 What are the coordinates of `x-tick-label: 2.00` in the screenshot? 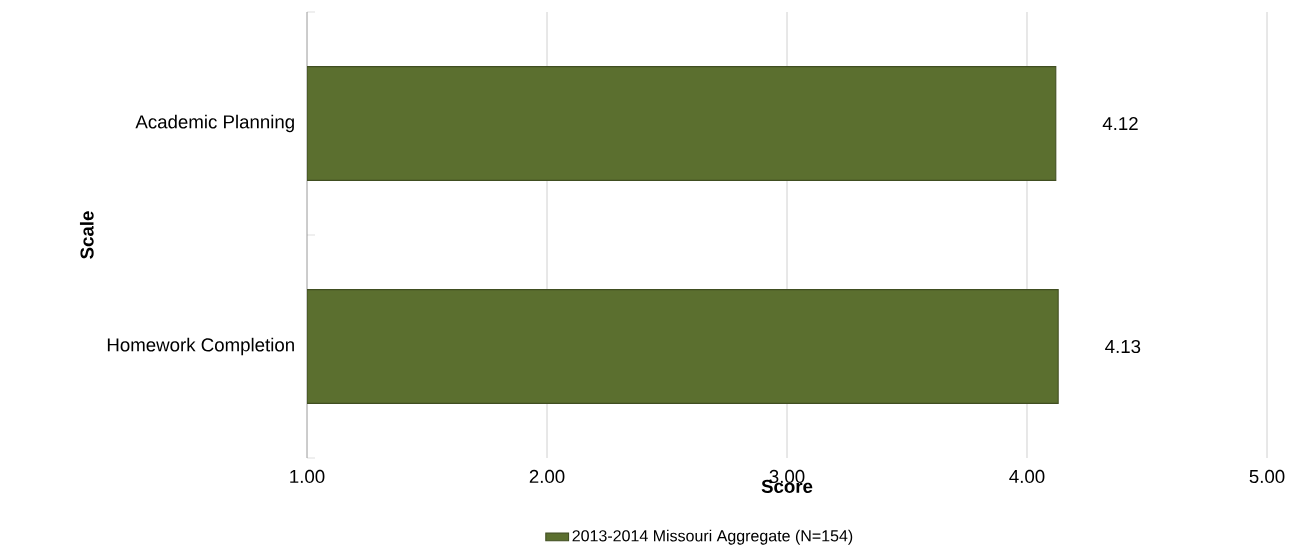 It's located at (547, 476).